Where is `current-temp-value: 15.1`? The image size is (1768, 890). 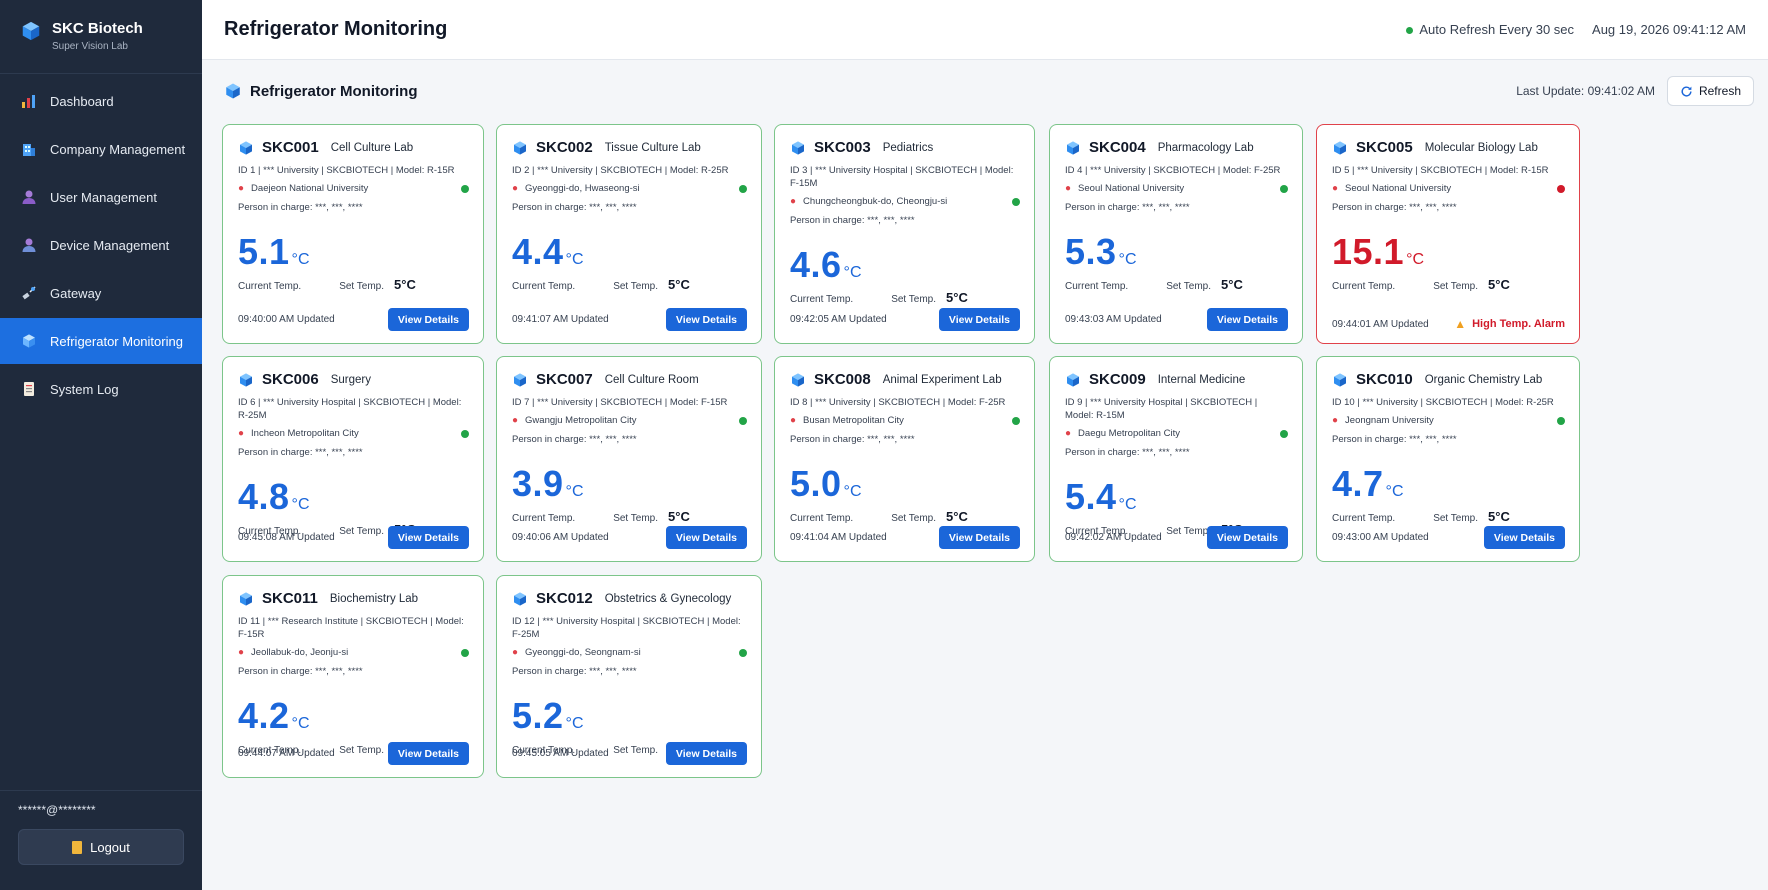 current-temp-value: 15.1 is located at coordinates (1368, 251).